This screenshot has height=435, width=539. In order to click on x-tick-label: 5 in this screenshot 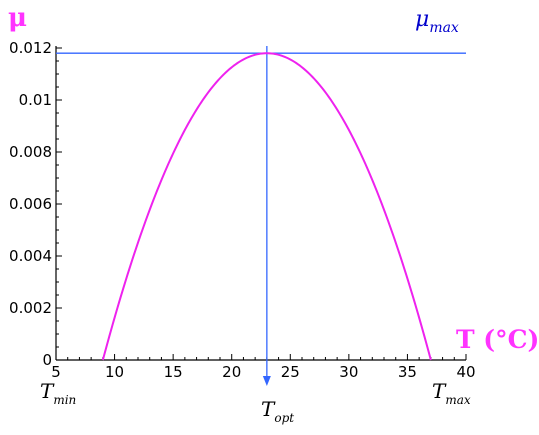, I will do `click(56, 372)`.